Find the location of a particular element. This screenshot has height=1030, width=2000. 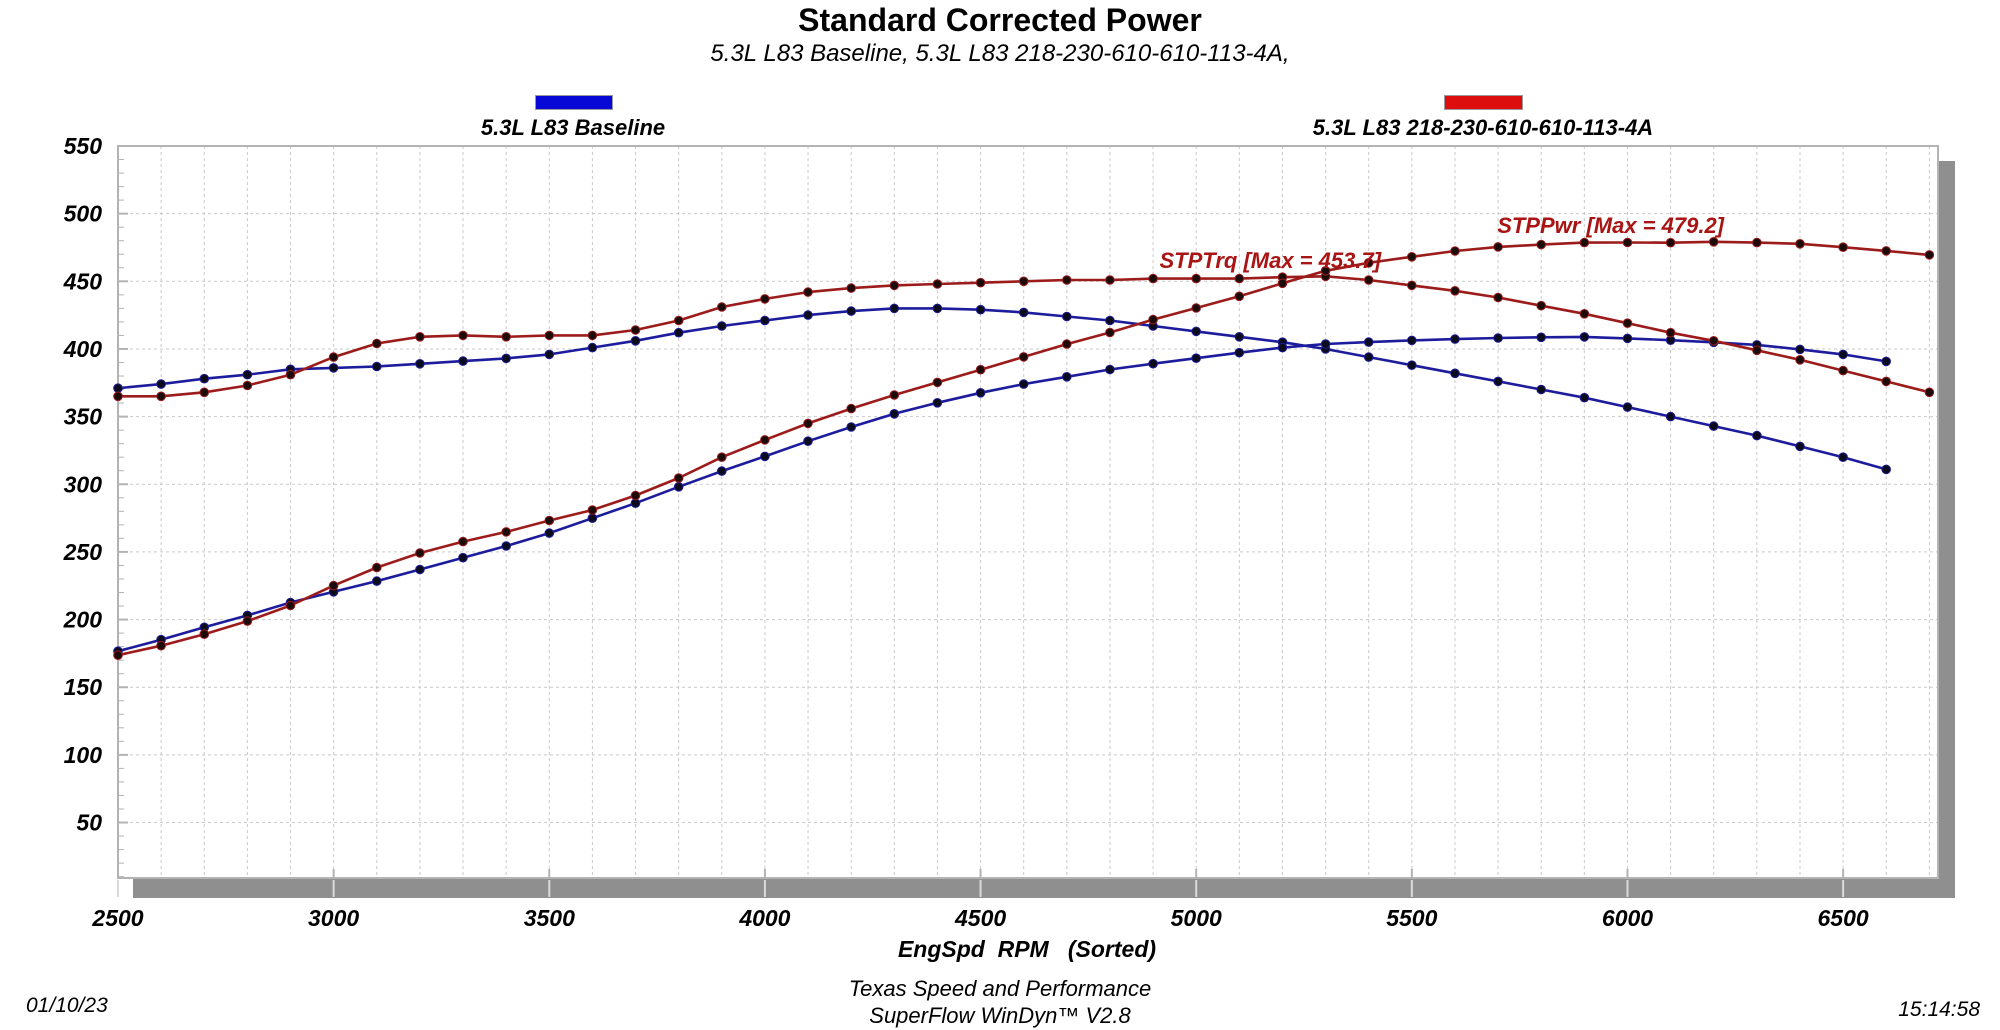

y-tick-label: 250 is located at coordinates (83, 552).